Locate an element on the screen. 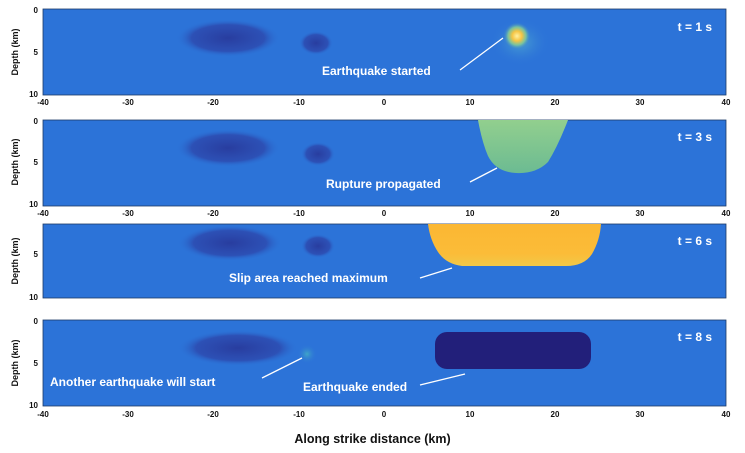  panel-2-xtick: -40 is located at coordinates (43, 213).